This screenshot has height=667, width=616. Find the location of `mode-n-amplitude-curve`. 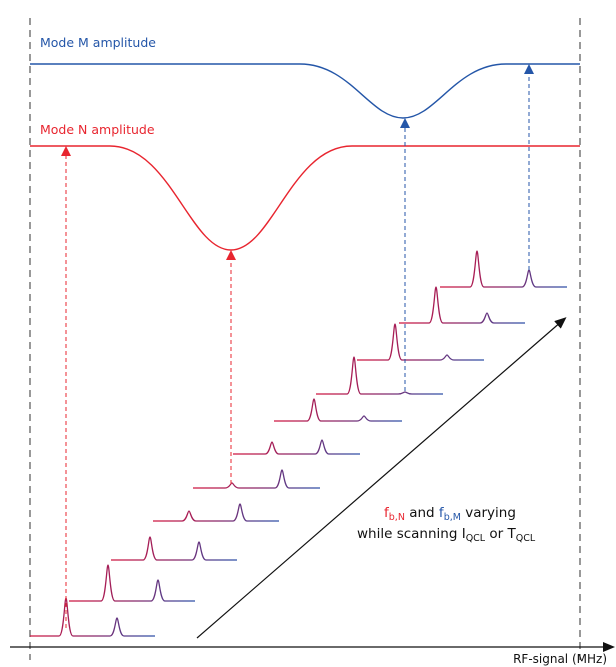

mode-n-amplitude-curve is located at coordinates (305, 198).